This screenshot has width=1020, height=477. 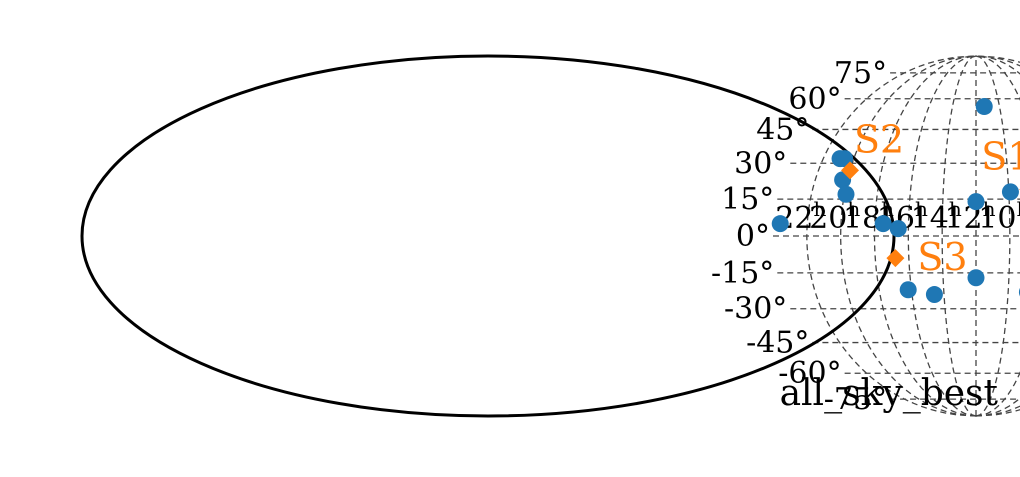 What do you see at coordinates (855, 399) in the screenshot?
I see `dec-tick-label: -75°` at bounding box center [855, 399].